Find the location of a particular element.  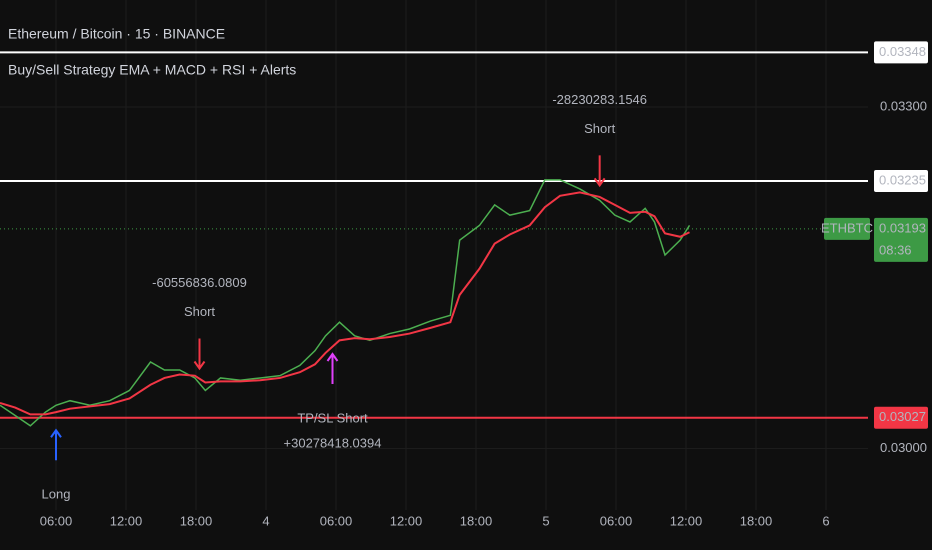

x-tick-label: 6 is located at coordinates (825, 520).